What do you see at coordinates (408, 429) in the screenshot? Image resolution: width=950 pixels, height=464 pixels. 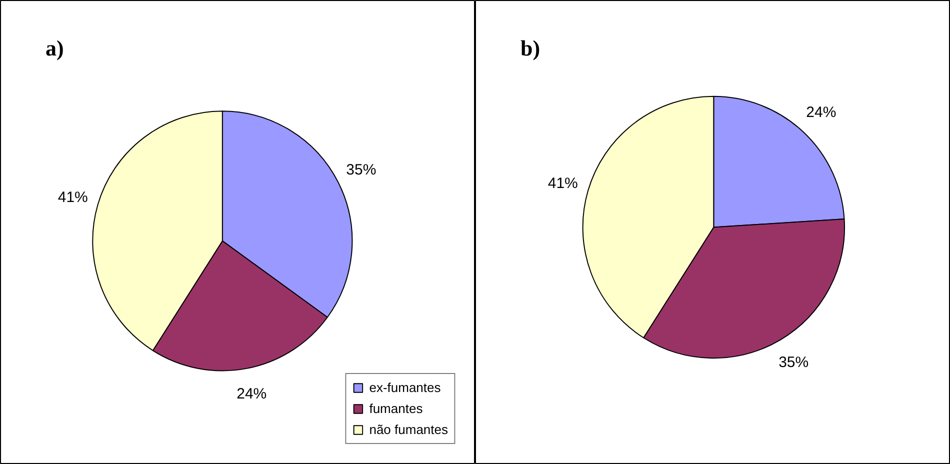 I see `legend-label: não fumantes` at bounding box center [408, 429].